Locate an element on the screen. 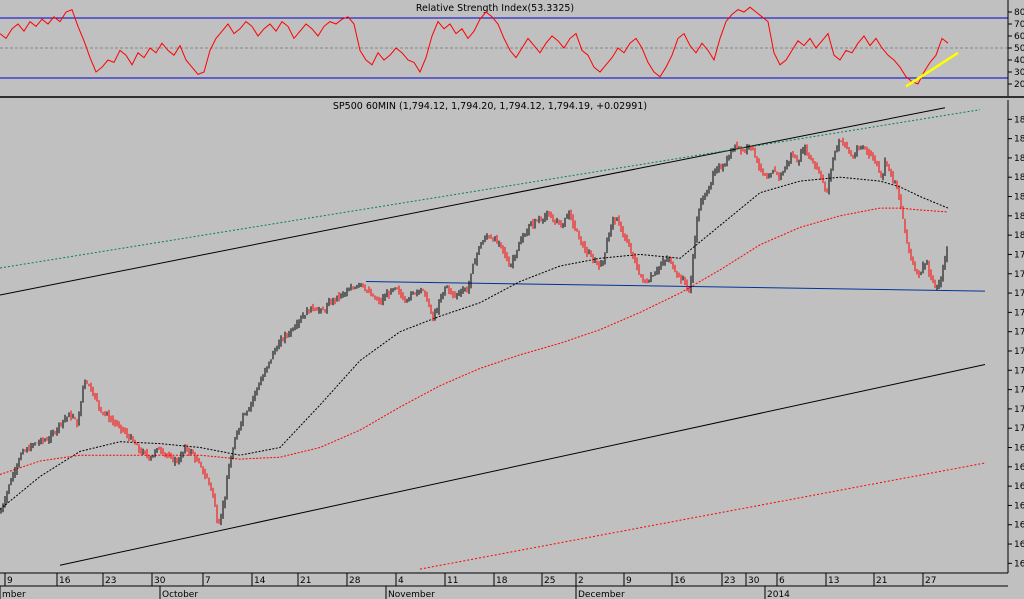  price-tick-label: 1840 is located at coordinates (1019, 159).